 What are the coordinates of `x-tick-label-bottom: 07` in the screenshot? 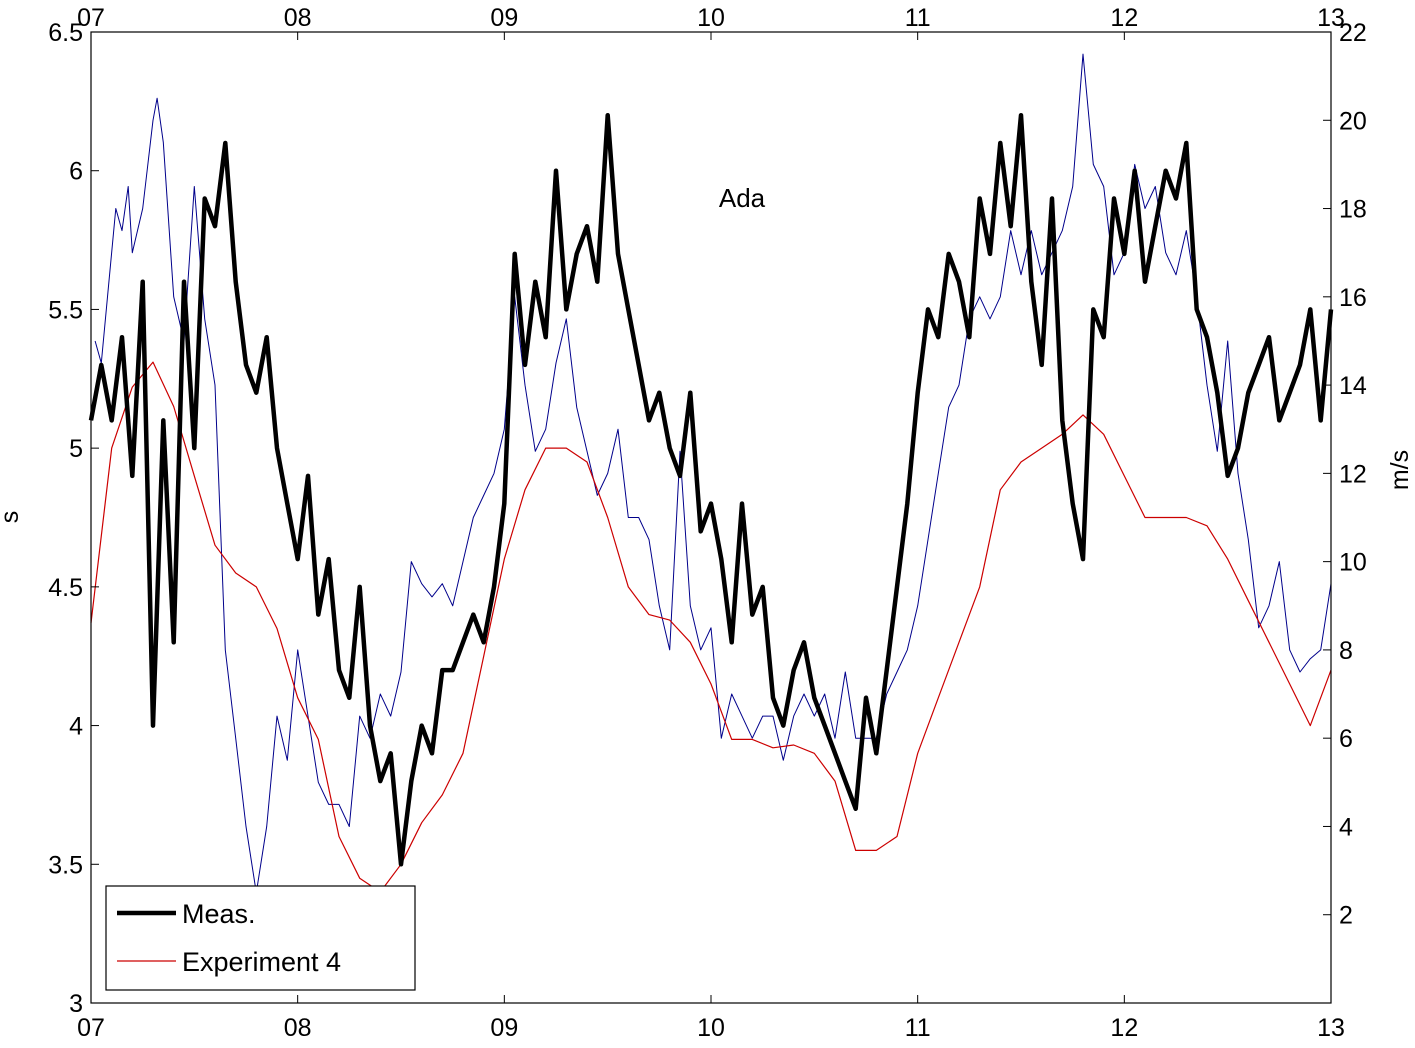 It's located at (91, 1028).